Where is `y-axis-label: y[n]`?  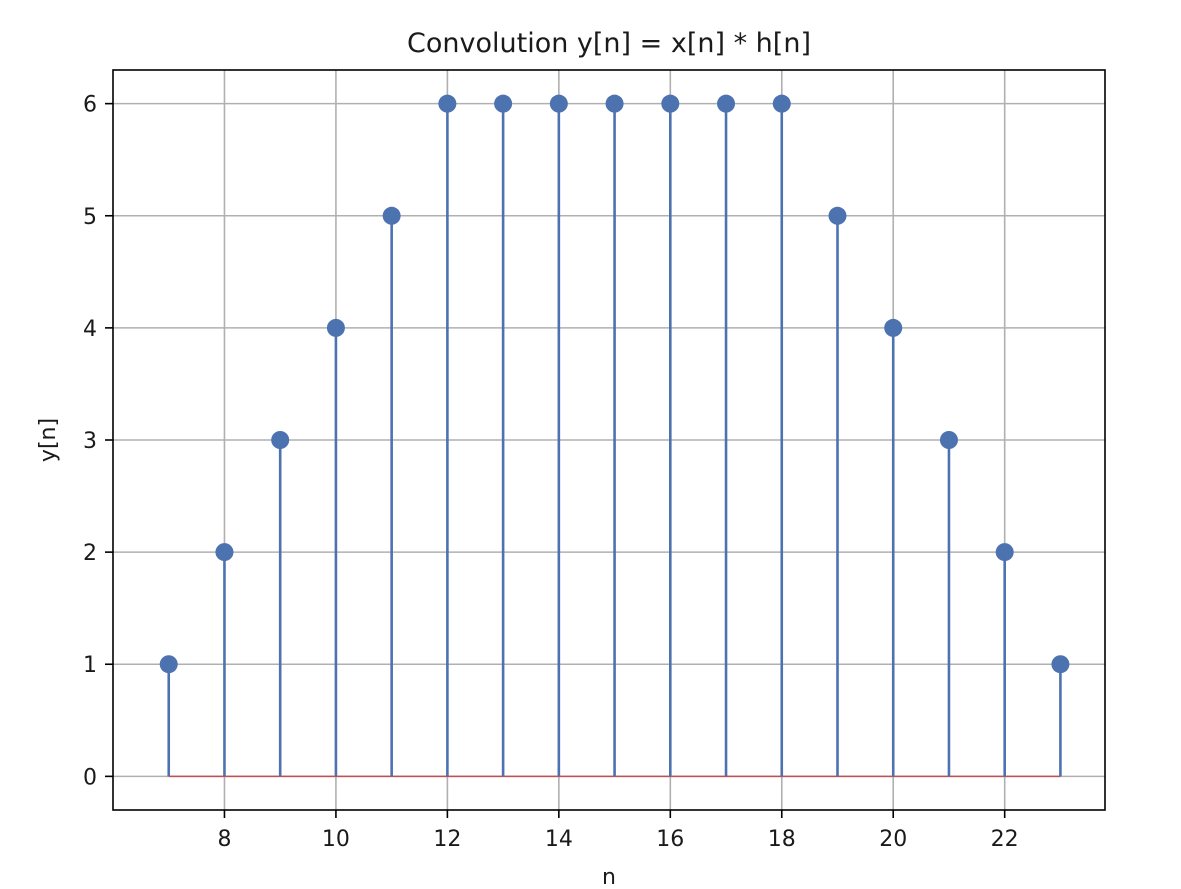
y-axis-label: y[n] is located at coordinates (48, 440).